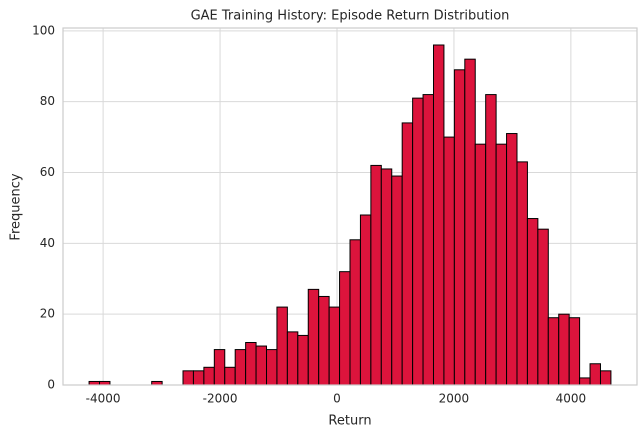  I want to click on x-tick-label: 0, so click(337, 399).